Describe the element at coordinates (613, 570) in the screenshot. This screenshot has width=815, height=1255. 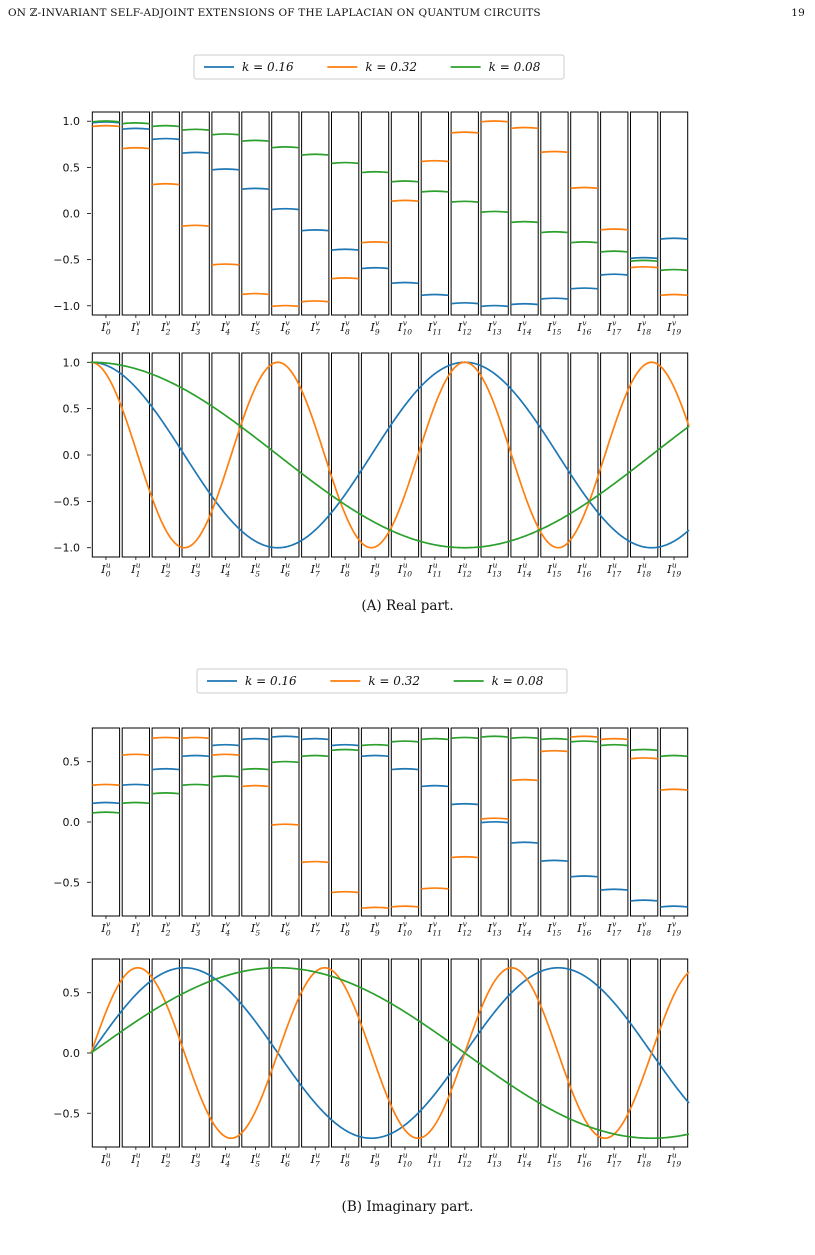
I see `category-label: I17u` at that location.